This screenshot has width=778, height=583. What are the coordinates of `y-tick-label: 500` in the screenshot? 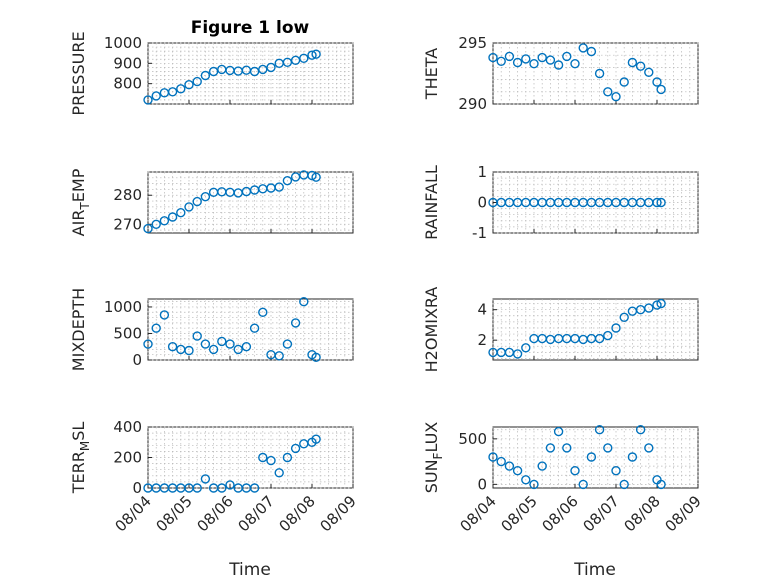 It's located at (127, 333).